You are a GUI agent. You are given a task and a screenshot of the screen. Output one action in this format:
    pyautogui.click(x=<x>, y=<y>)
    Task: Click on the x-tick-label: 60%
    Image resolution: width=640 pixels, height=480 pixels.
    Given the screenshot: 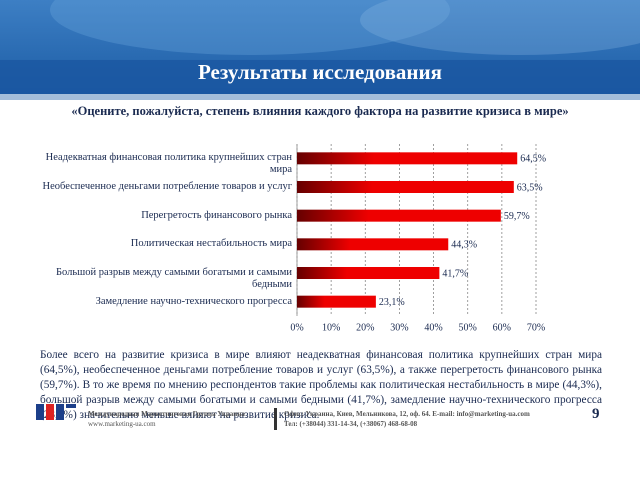 What is the action you would take?
    pyautogui.click(x=502, y=327)
    